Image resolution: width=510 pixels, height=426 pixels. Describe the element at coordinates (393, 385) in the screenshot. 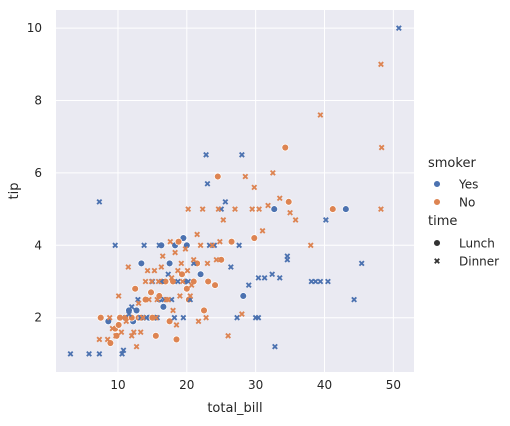

I see `x-tick-label: 50` at that location.